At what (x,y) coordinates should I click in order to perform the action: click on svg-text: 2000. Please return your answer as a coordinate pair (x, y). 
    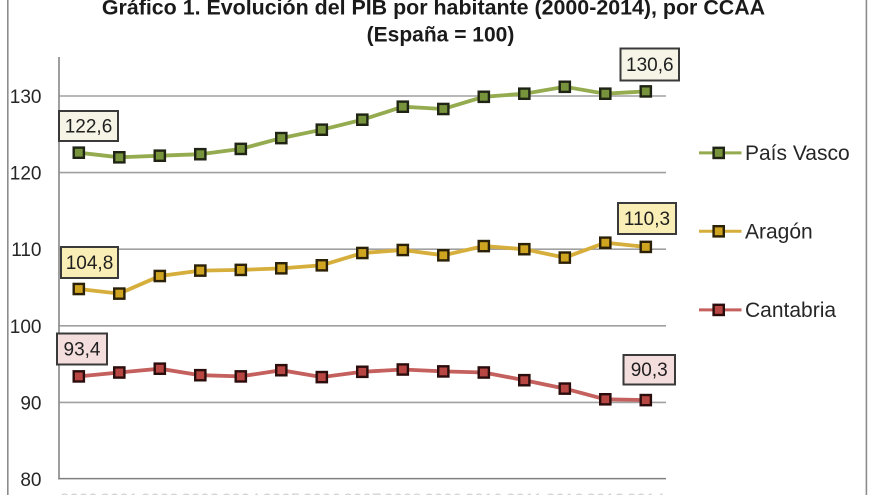
    Looking at the image, I should click on (79, 492).